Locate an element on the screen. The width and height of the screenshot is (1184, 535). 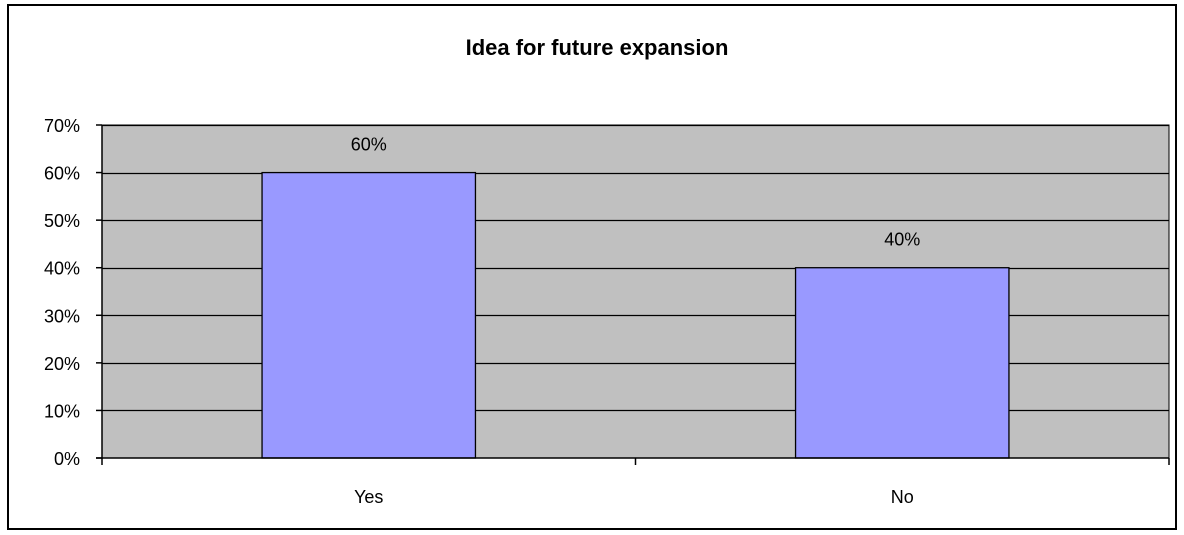
data-label-yes: 60% is located at coordinates (369, 145).